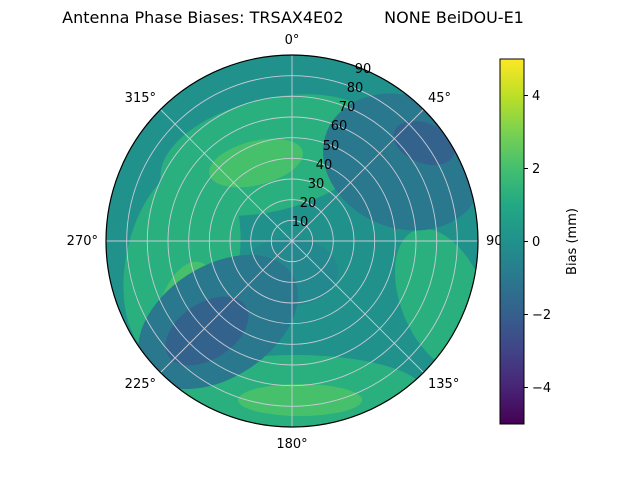 The image size is (640, 480). Describe the element at coordinates (439, 98) in the screenshot. I see `angular-tick-label: 45°` at that location.